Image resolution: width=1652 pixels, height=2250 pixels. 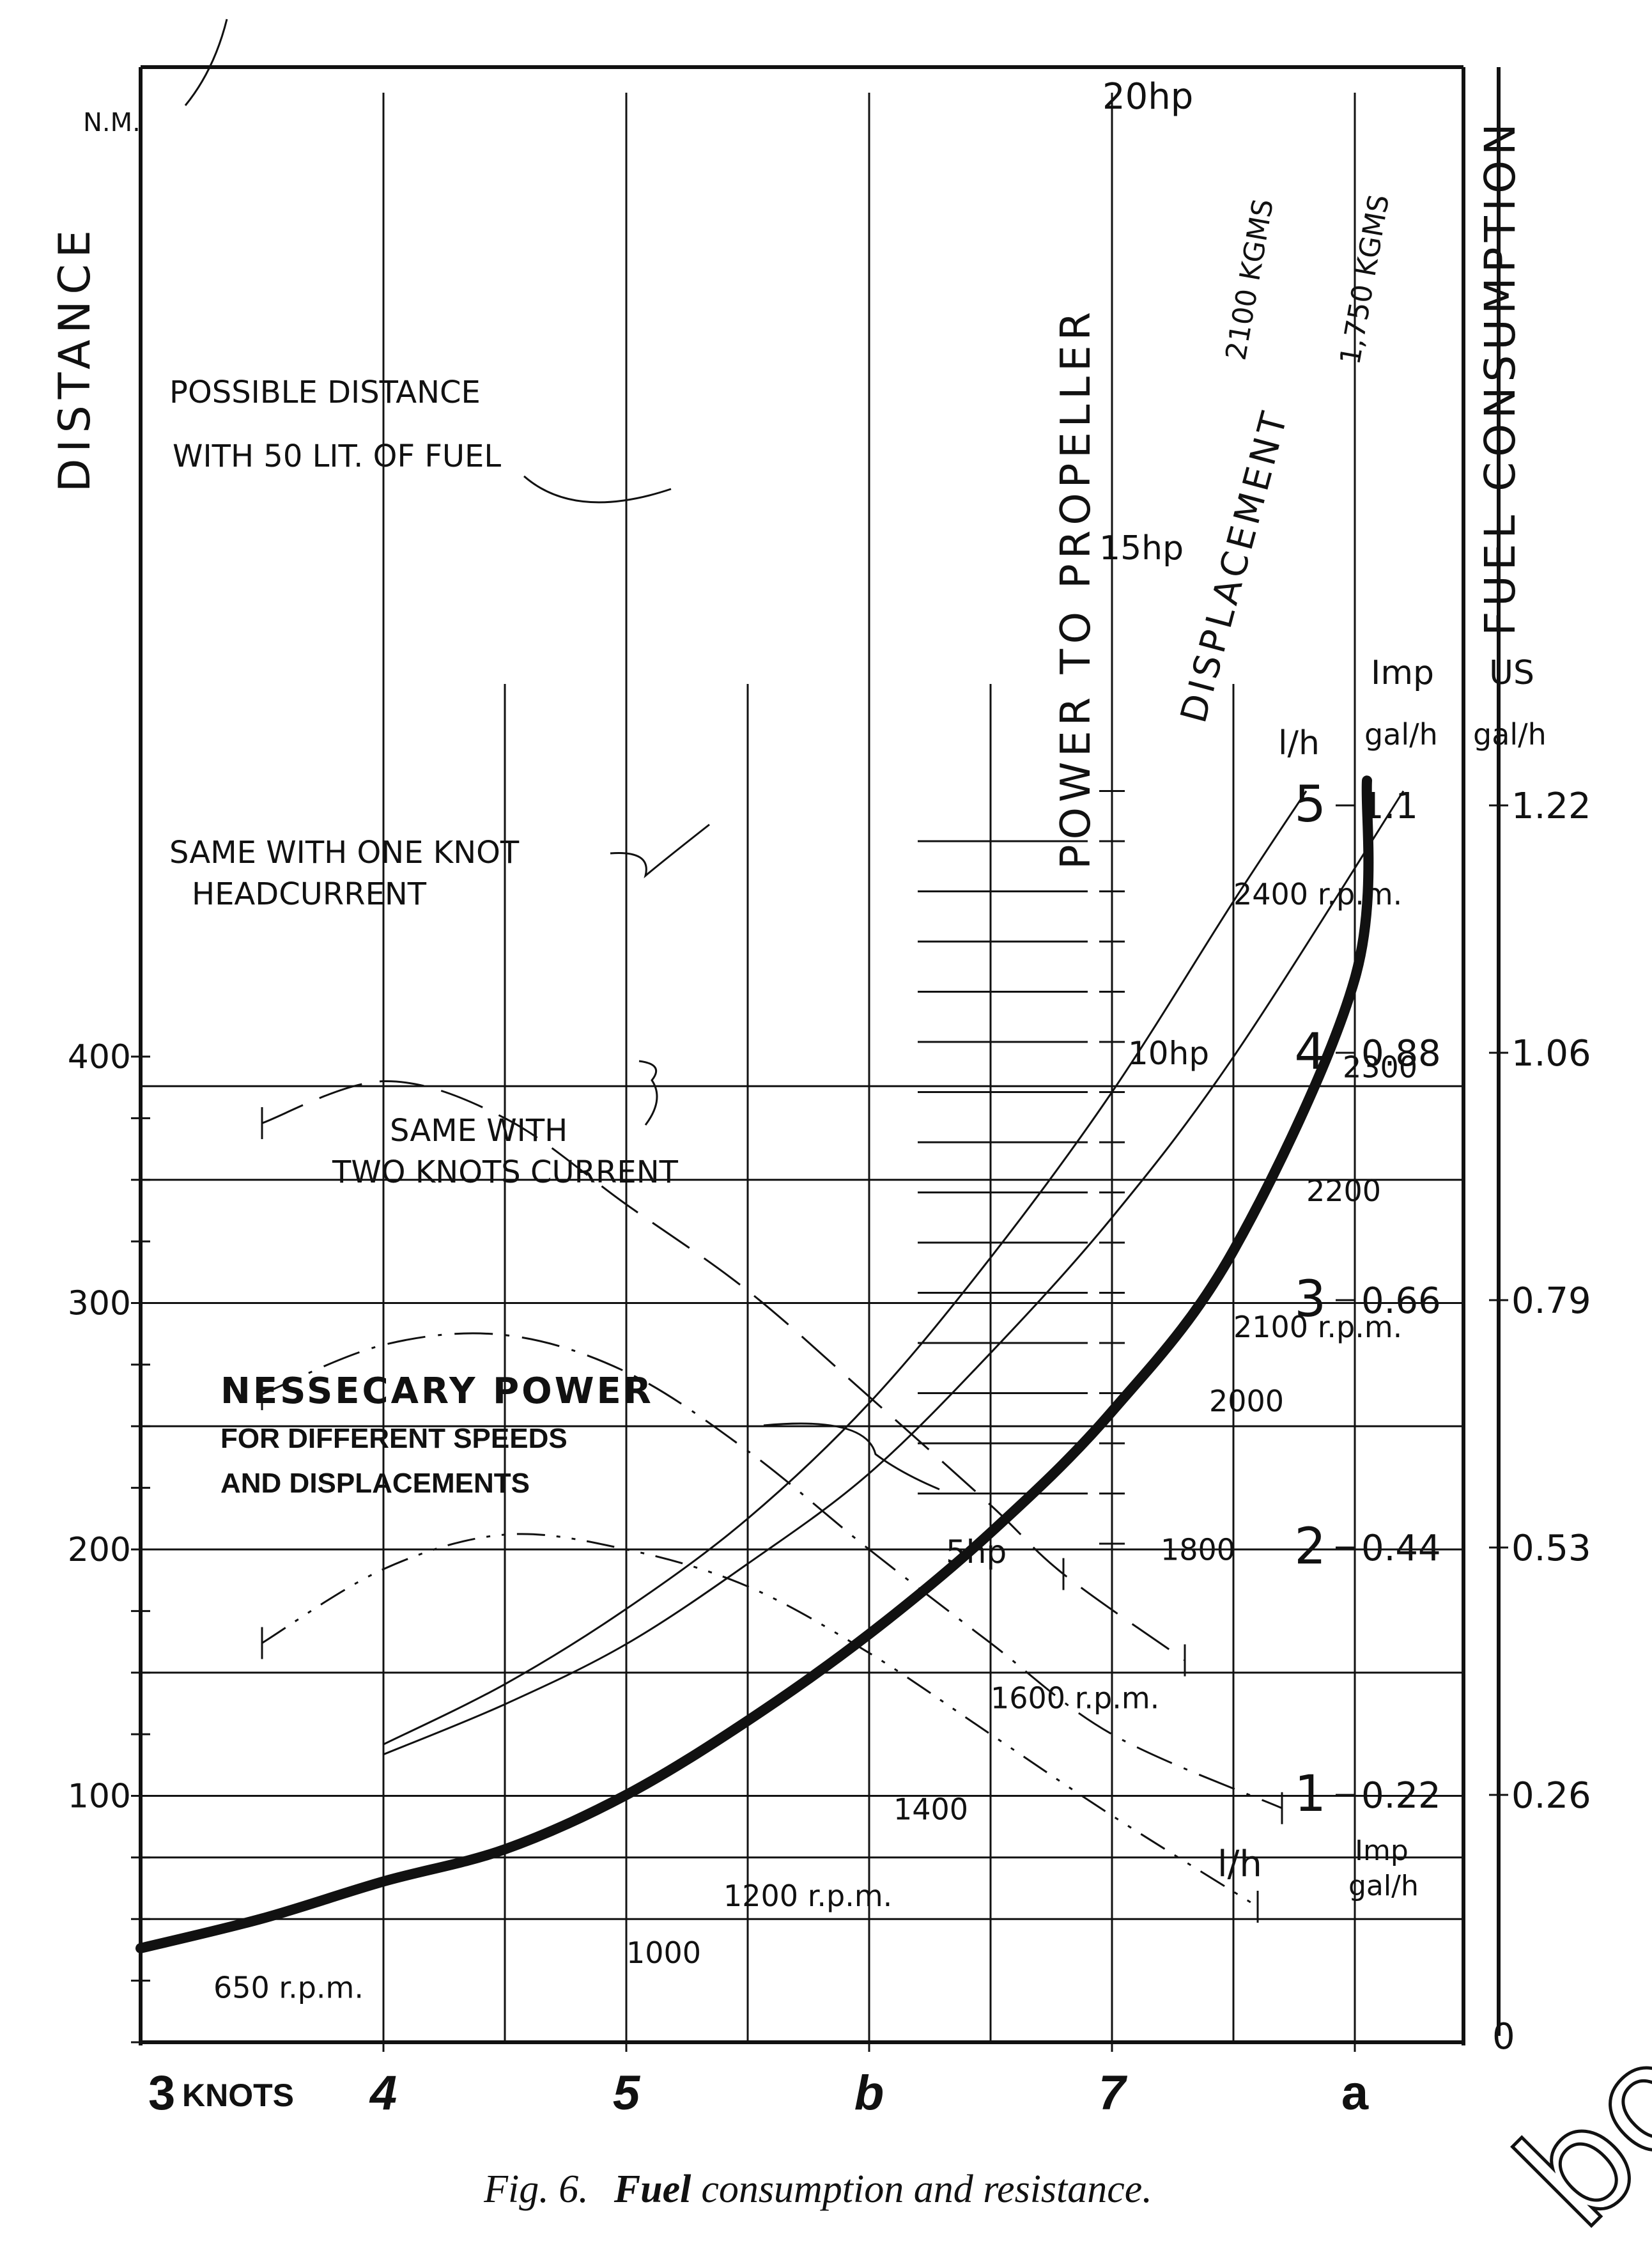 I want to click on x-axis-title: KNOTS, so click(x=238, y=2095).